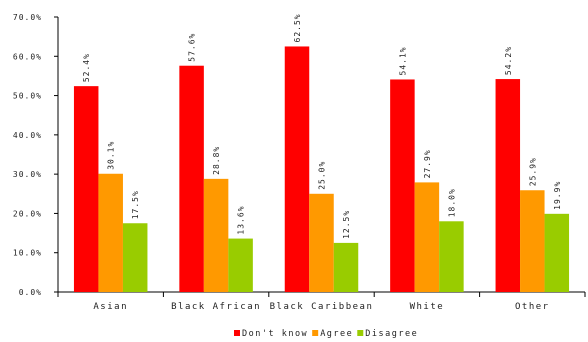  I want to click on category-label: Asian, so click(110, 307).